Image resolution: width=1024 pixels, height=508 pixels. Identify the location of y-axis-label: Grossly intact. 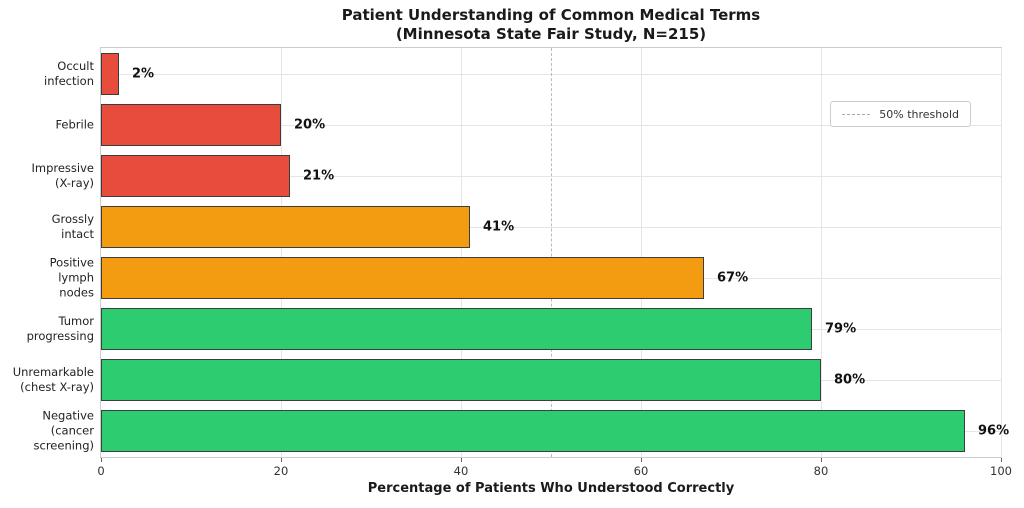
(72, 226).